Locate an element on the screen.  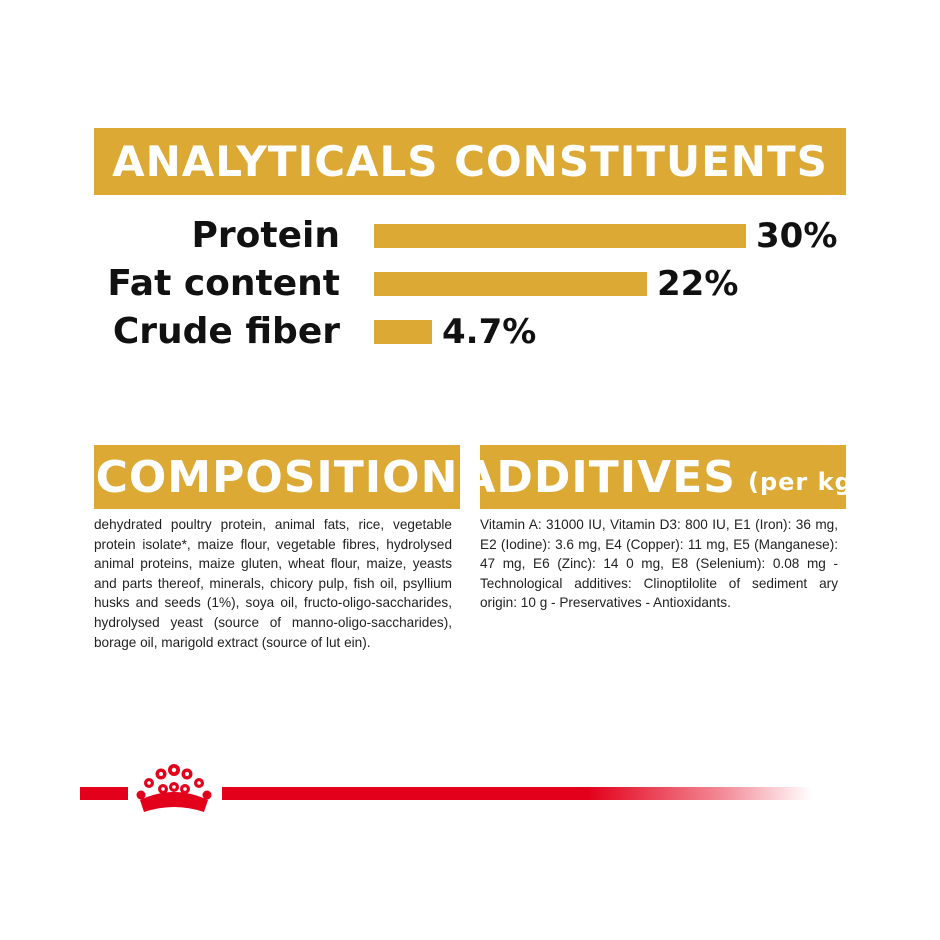
additives-heading: ADDITIVES (per kg) is located at coordinates (662, 477).